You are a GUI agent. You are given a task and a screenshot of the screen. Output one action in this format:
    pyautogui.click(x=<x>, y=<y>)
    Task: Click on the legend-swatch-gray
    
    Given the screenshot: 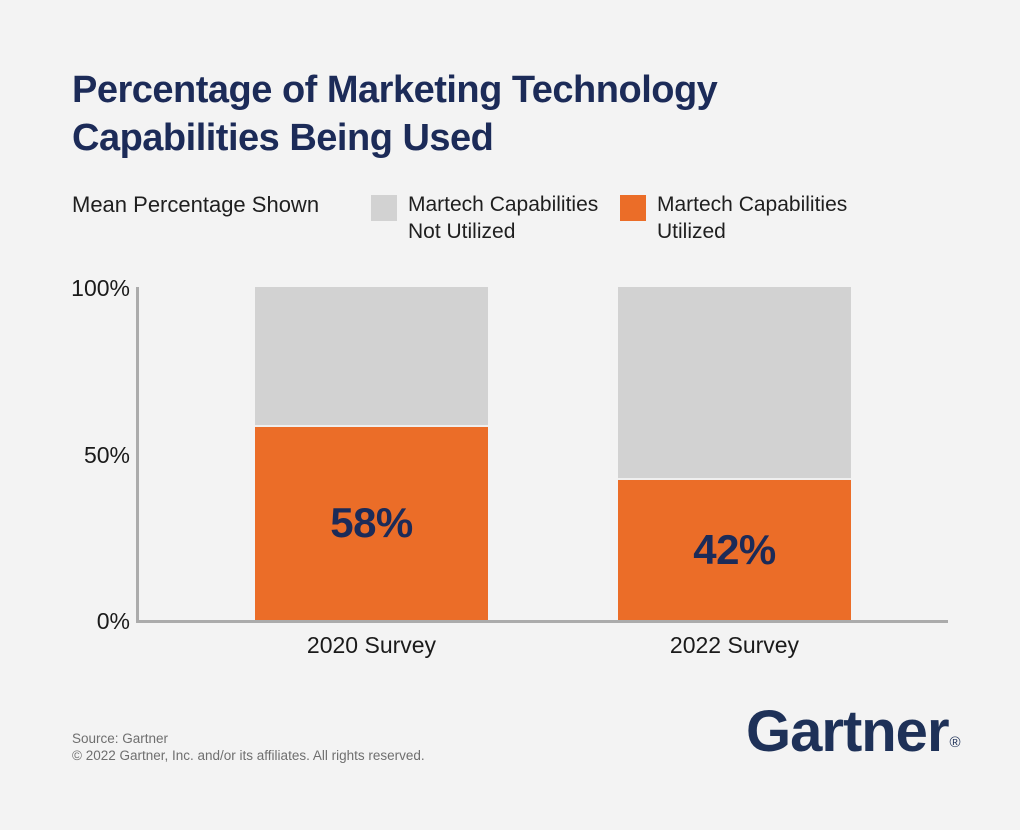 What is the action you would take?
    pyautogui.click(x=384, y=208)
    